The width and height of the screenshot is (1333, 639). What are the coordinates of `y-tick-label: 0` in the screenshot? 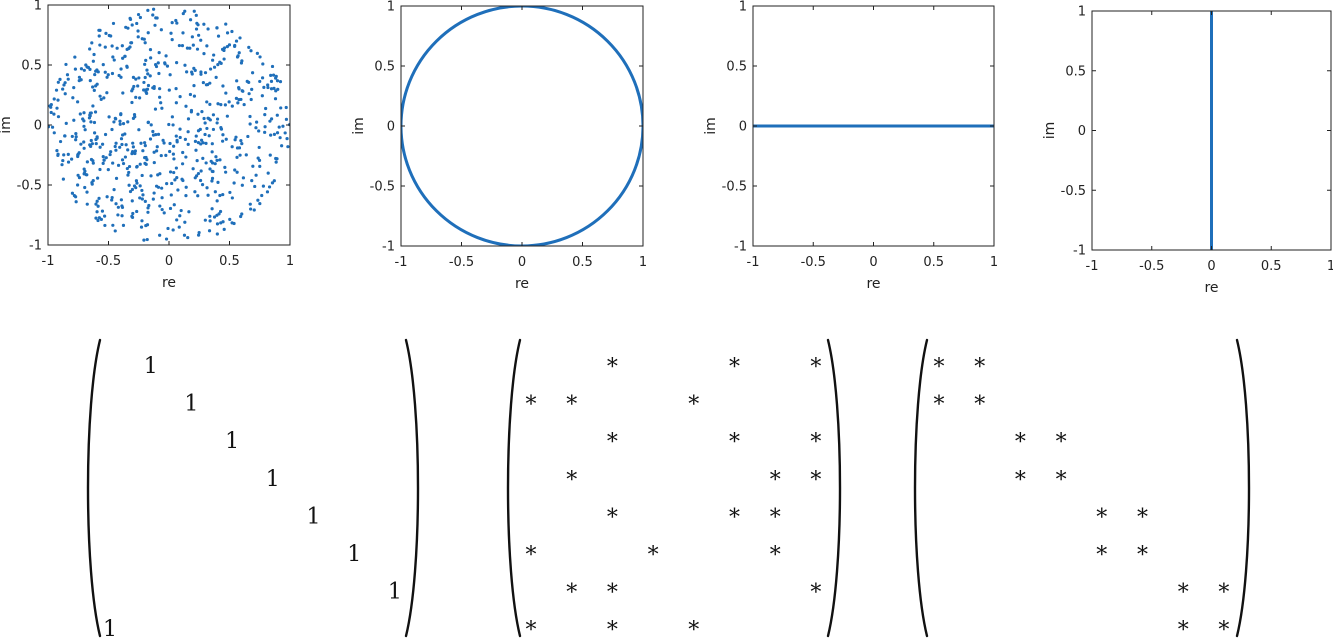 It's located at (1082, 131).